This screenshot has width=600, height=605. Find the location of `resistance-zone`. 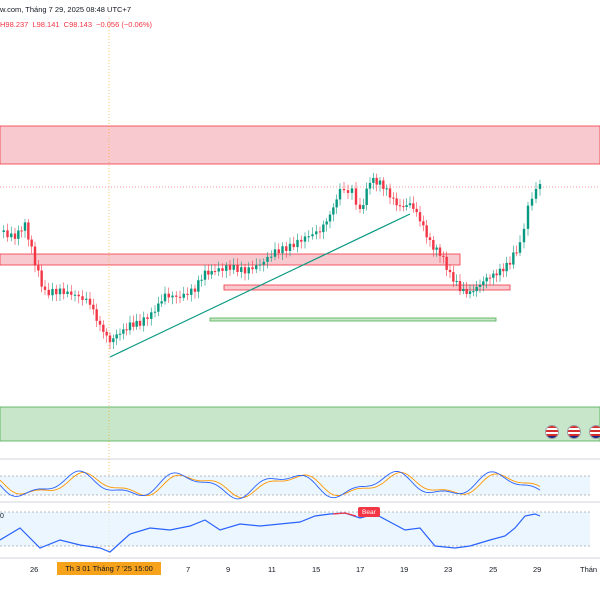

resistance-zone is located at coordinates (300, 145).